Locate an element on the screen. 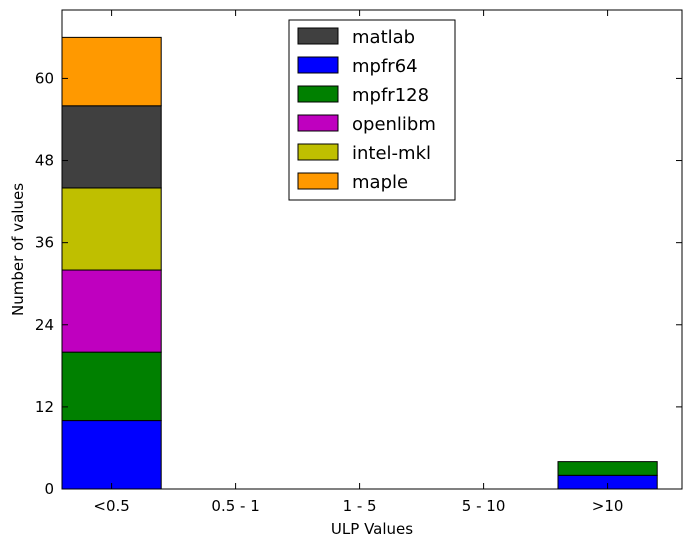 This screenshot has height=548, width=691. legend-swatch-openlibm is located at coordinates (318, 123).